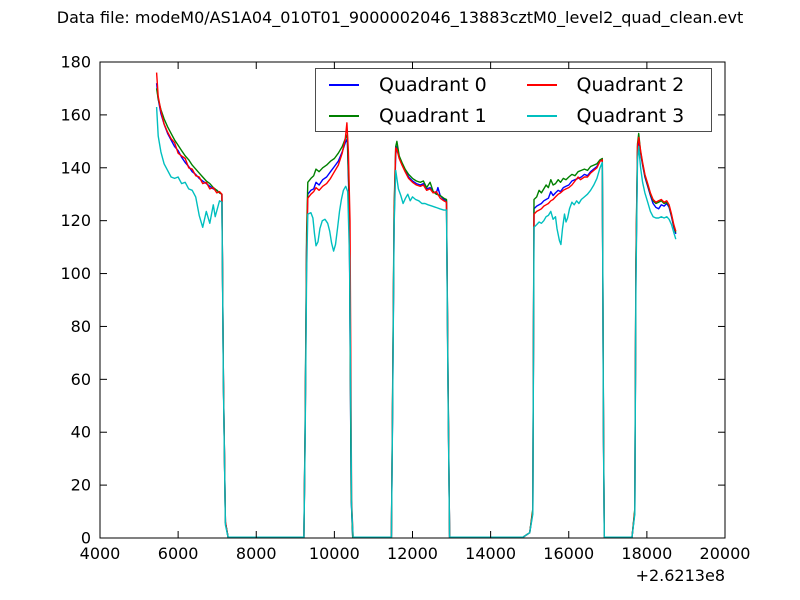 This screenshot has height=600, width=800. Describe the element at coordinates (75, 167) in the screenshot. I see `y-axis-tick-label: 140` at that location.